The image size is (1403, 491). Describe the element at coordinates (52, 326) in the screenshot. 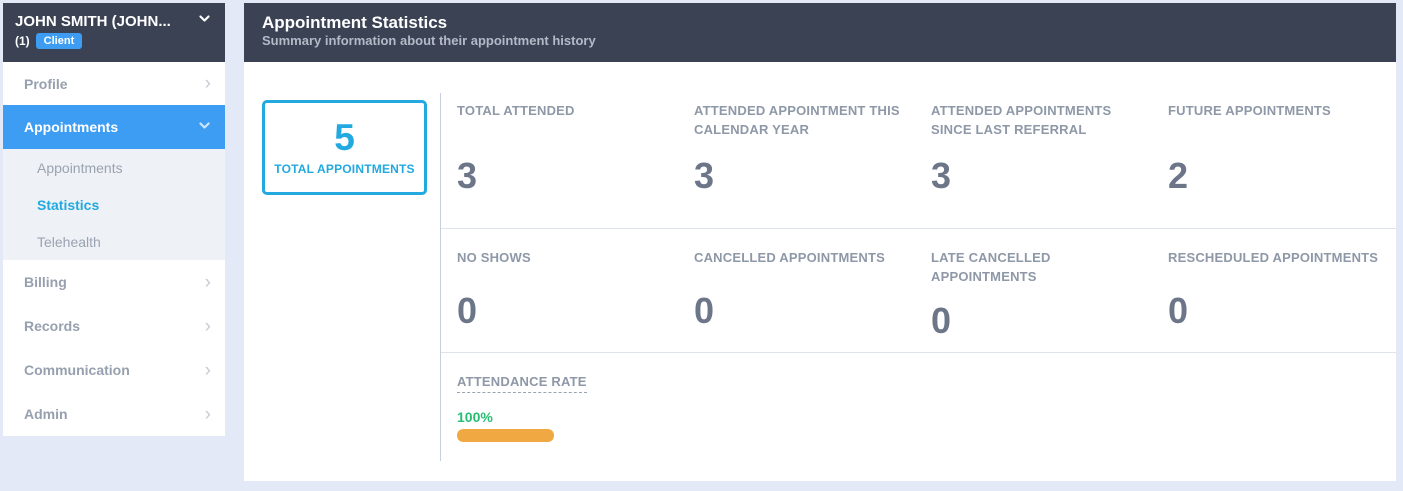

I see `sidebar-item-label: Records` at that location.